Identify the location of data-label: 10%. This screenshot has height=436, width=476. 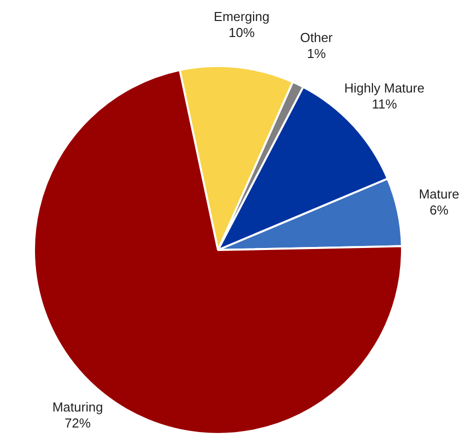
(242, 32).